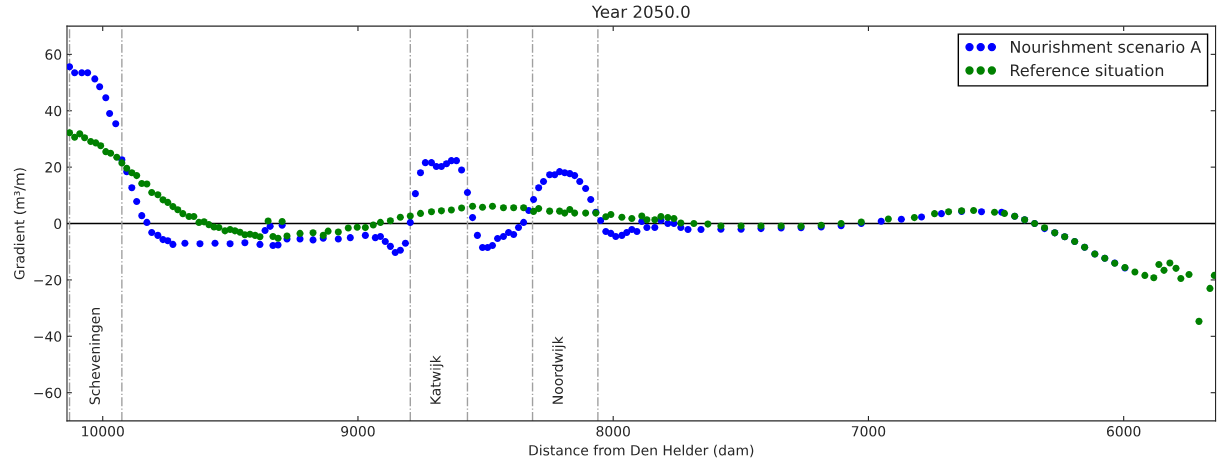 Image resolution: width=1218 pixels, height=459 pixels. What do you see at coordinates (640, 12) in the screenshot?
I see `chart-title: Year 2050.0` at bounding box center [640, 12].